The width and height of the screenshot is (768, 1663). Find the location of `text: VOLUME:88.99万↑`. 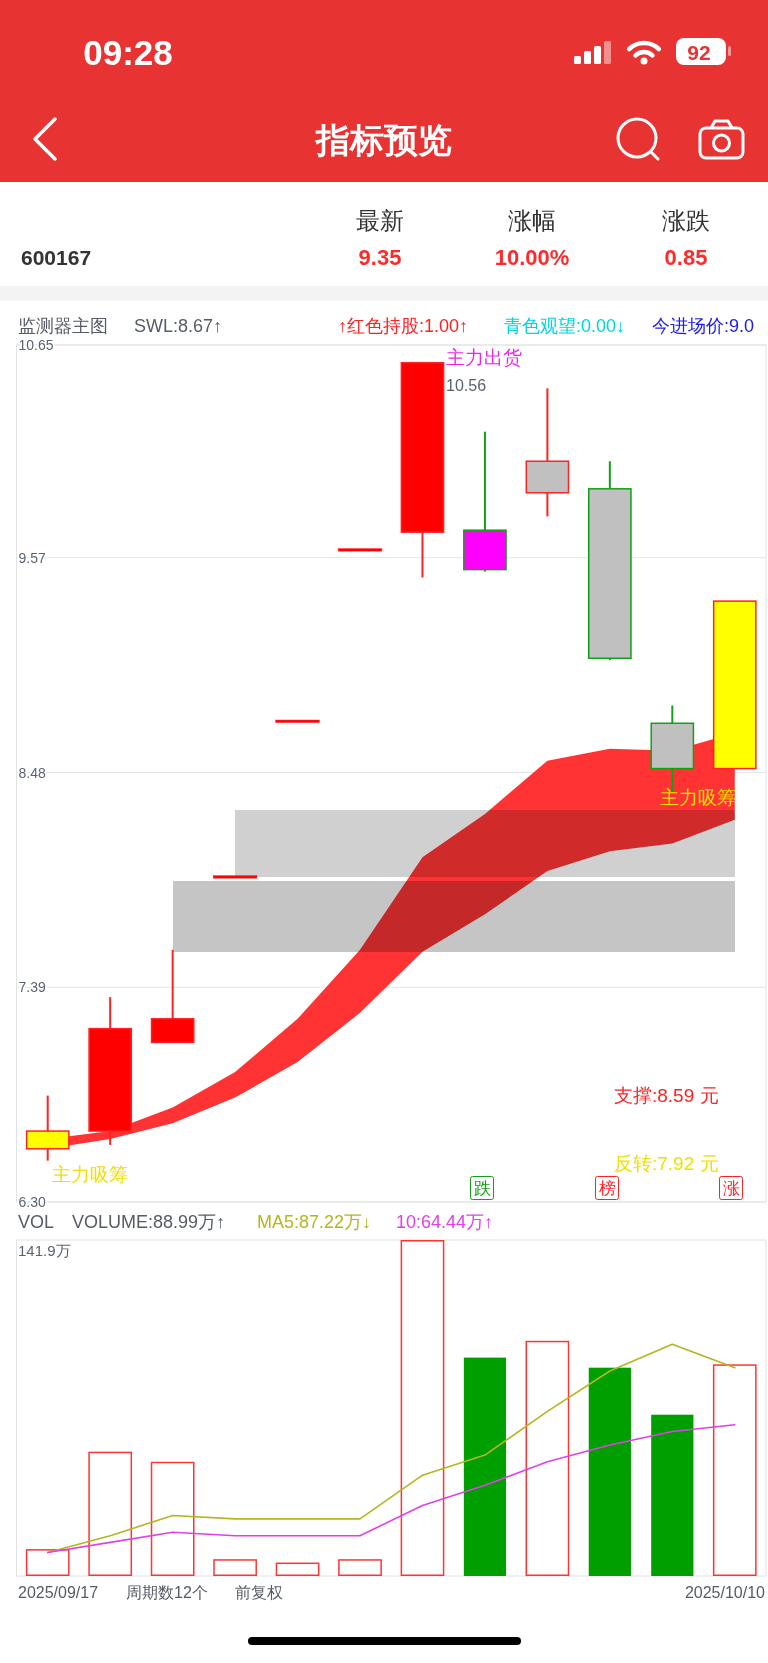

text: VOLUME:88.99万↑ is located at coordinates (149, 1222).